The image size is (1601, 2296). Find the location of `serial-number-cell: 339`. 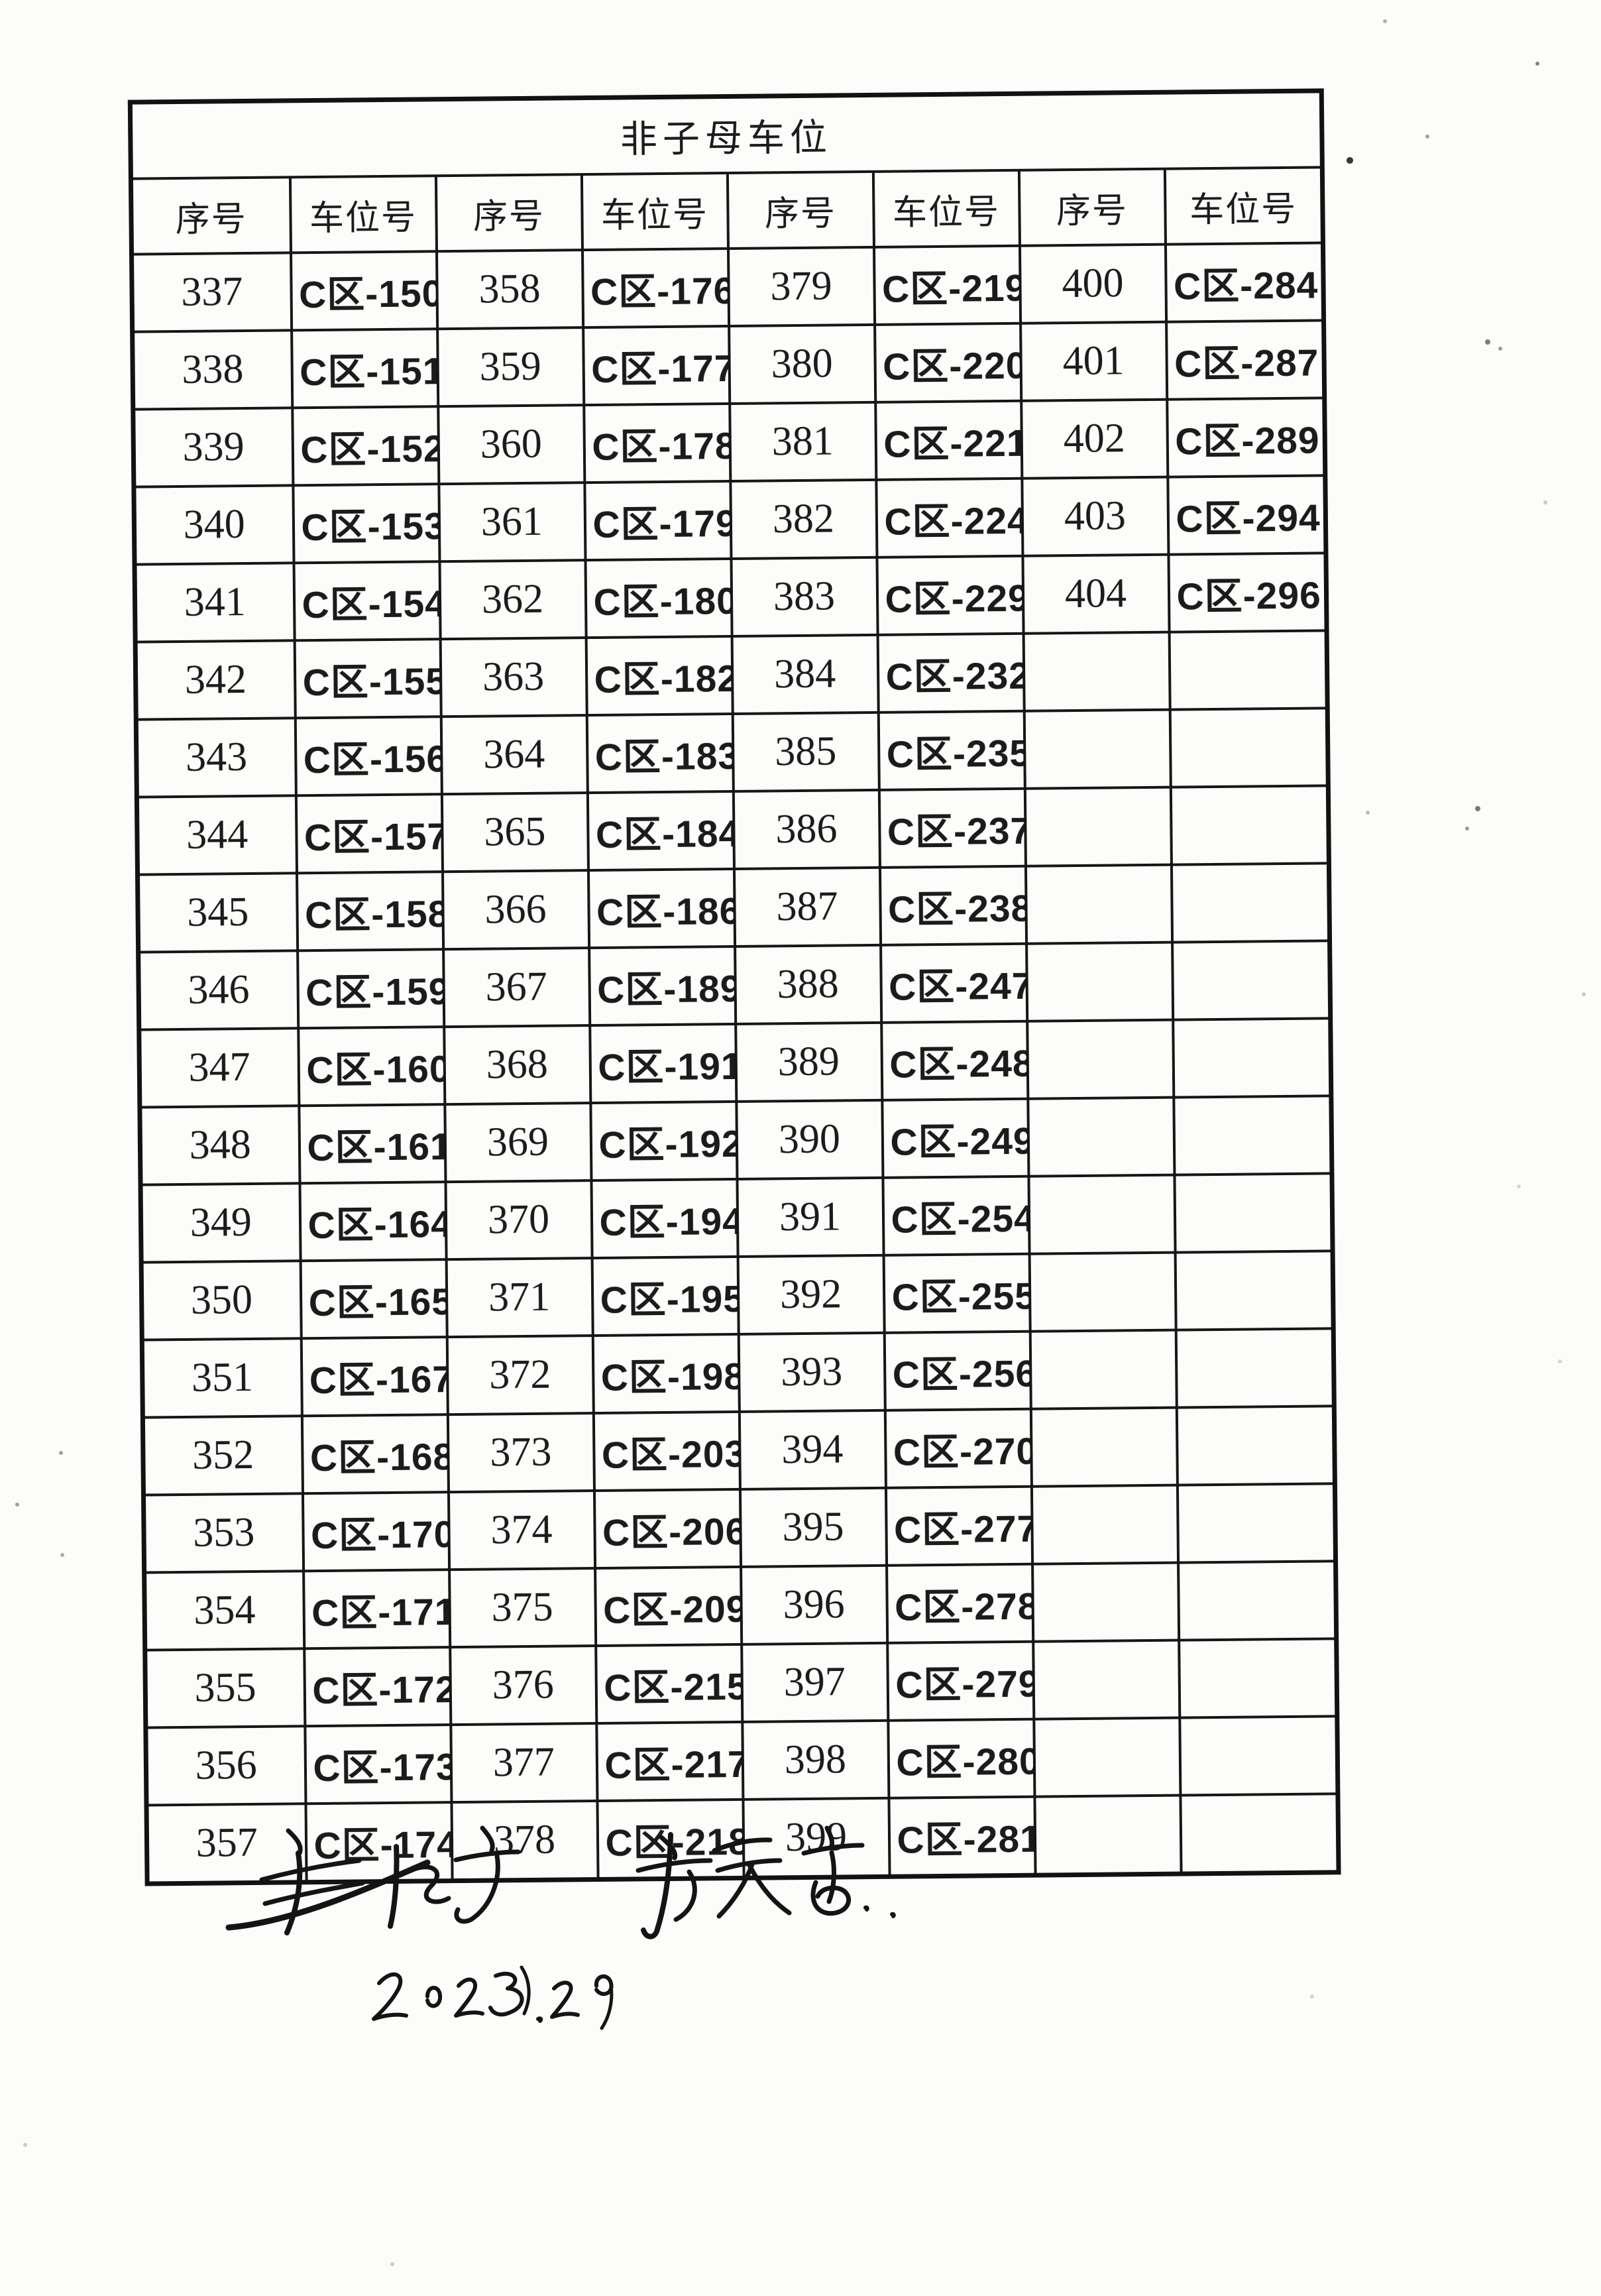

serial-number-cell: 339 is located at coordinates (213, 447).